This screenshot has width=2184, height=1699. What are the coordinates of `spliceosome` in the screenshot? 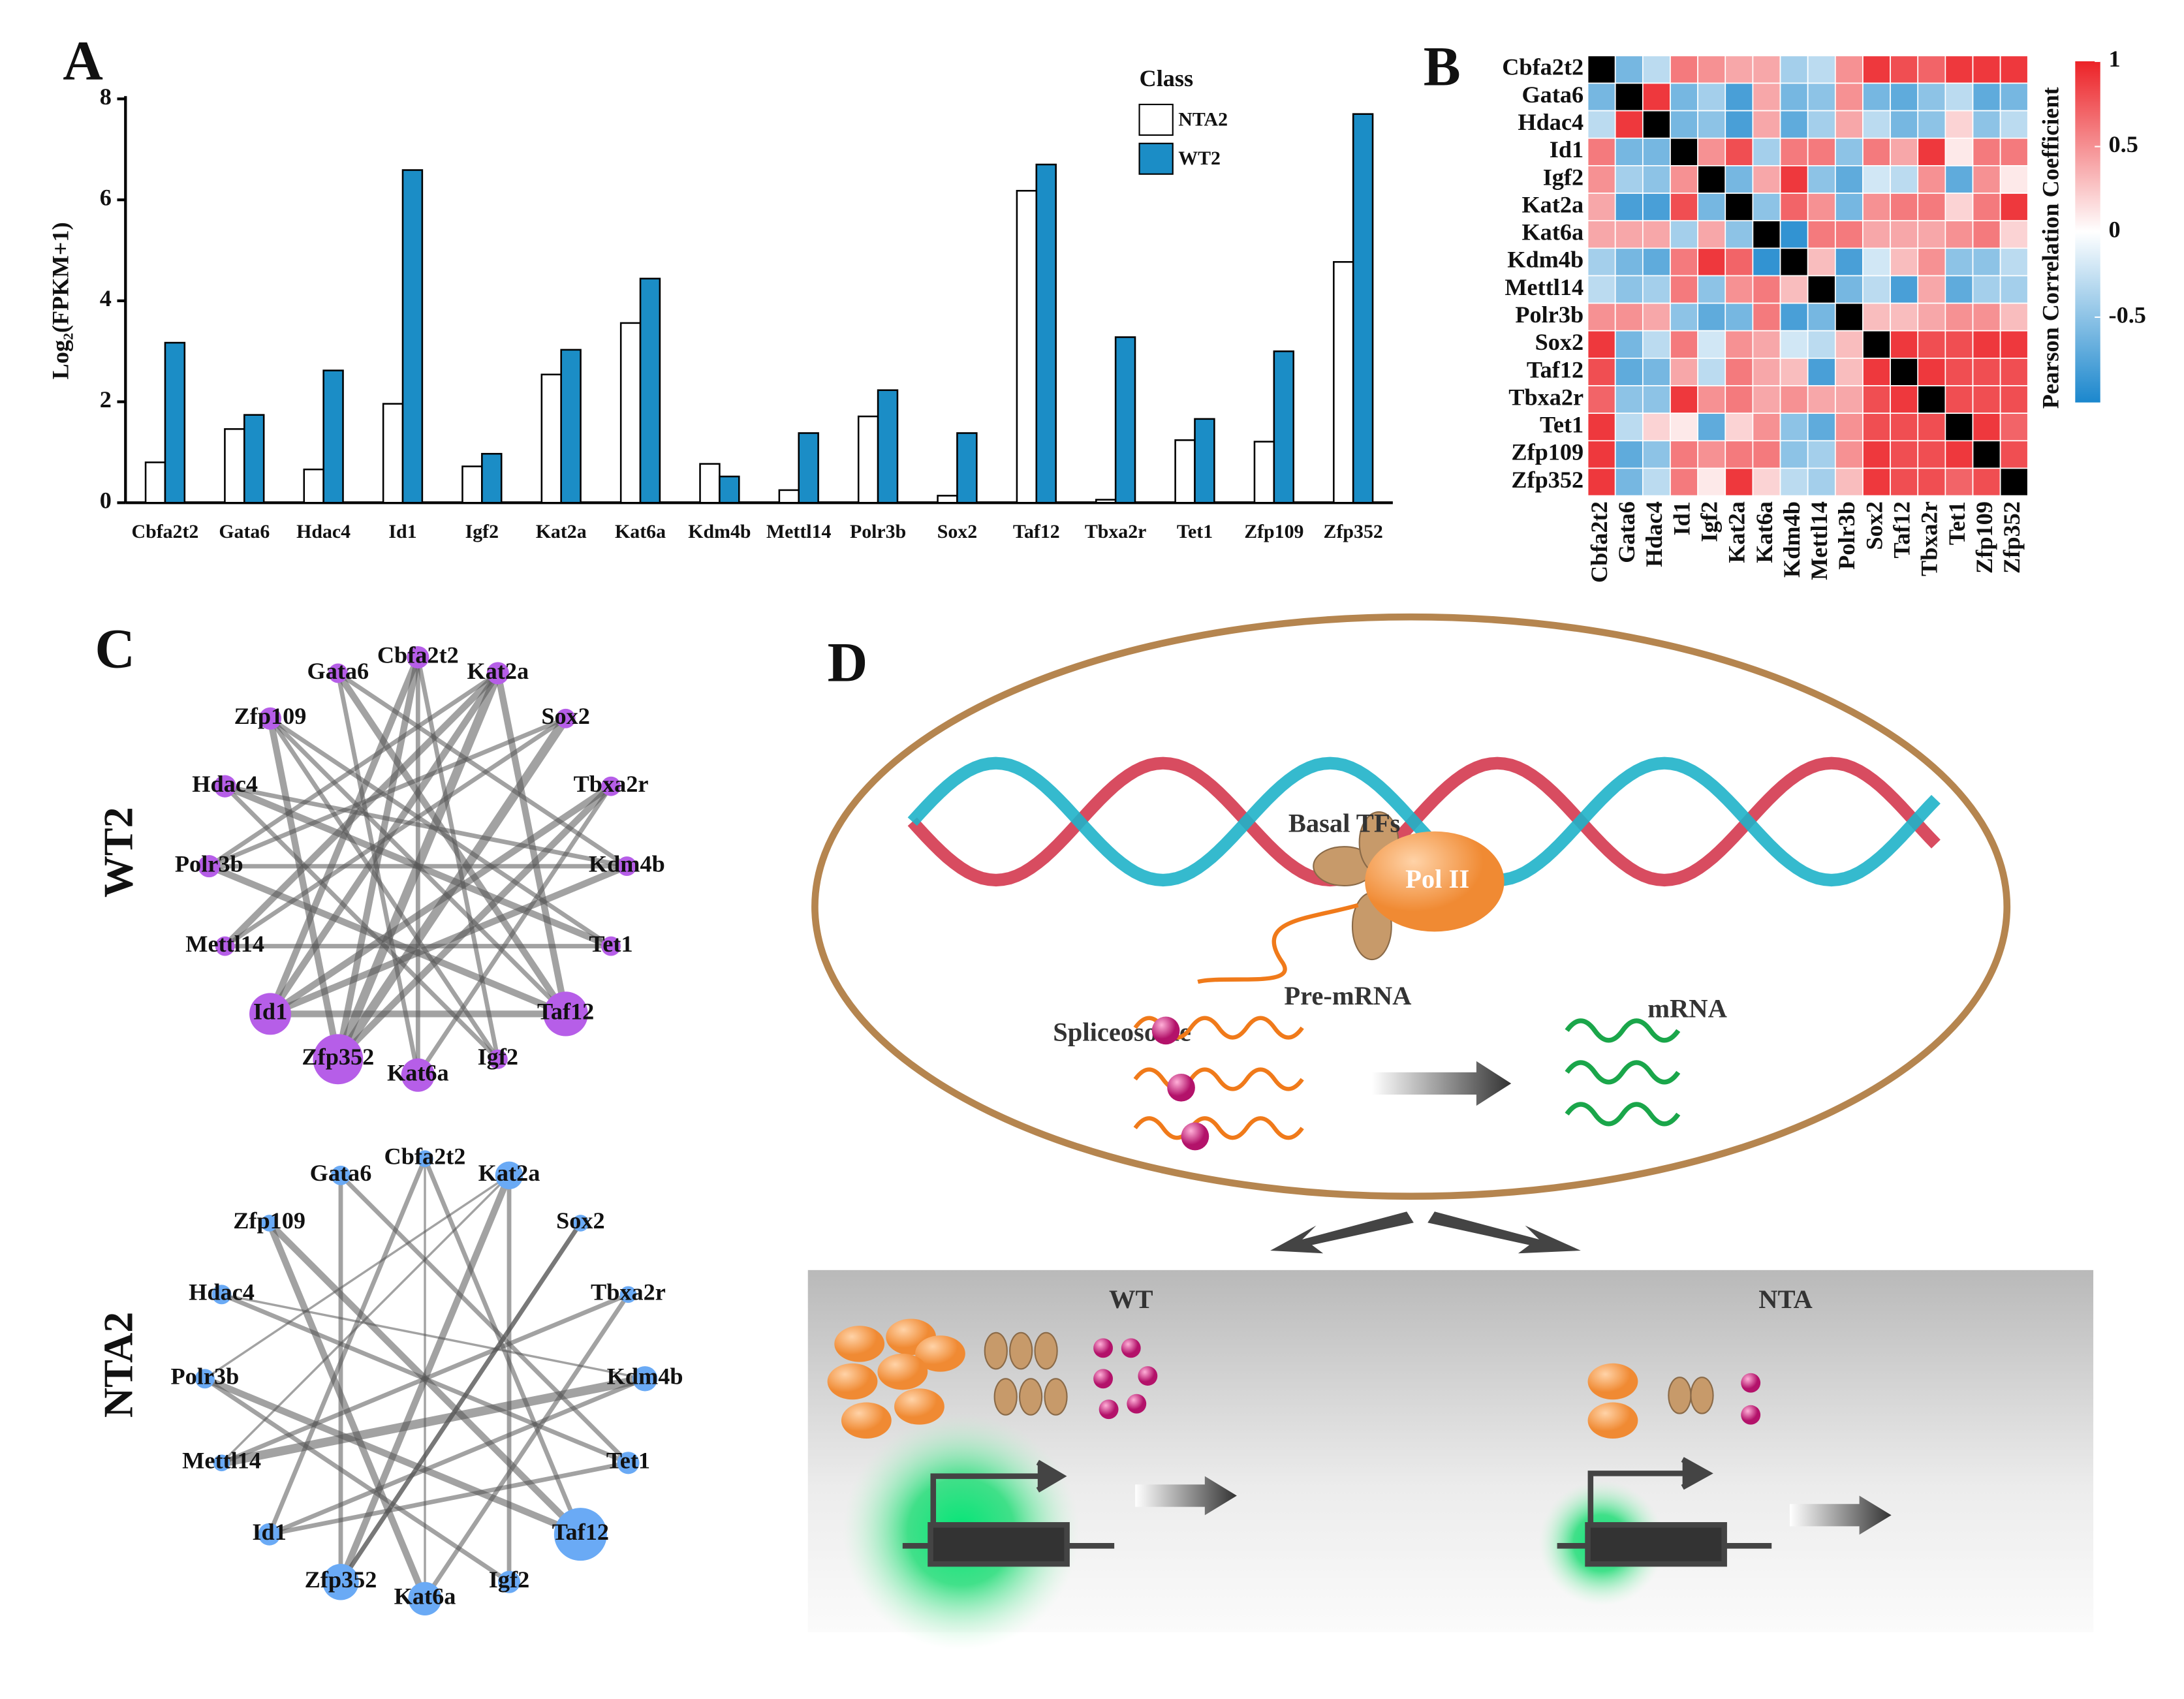 It's located at (1137, 1404).